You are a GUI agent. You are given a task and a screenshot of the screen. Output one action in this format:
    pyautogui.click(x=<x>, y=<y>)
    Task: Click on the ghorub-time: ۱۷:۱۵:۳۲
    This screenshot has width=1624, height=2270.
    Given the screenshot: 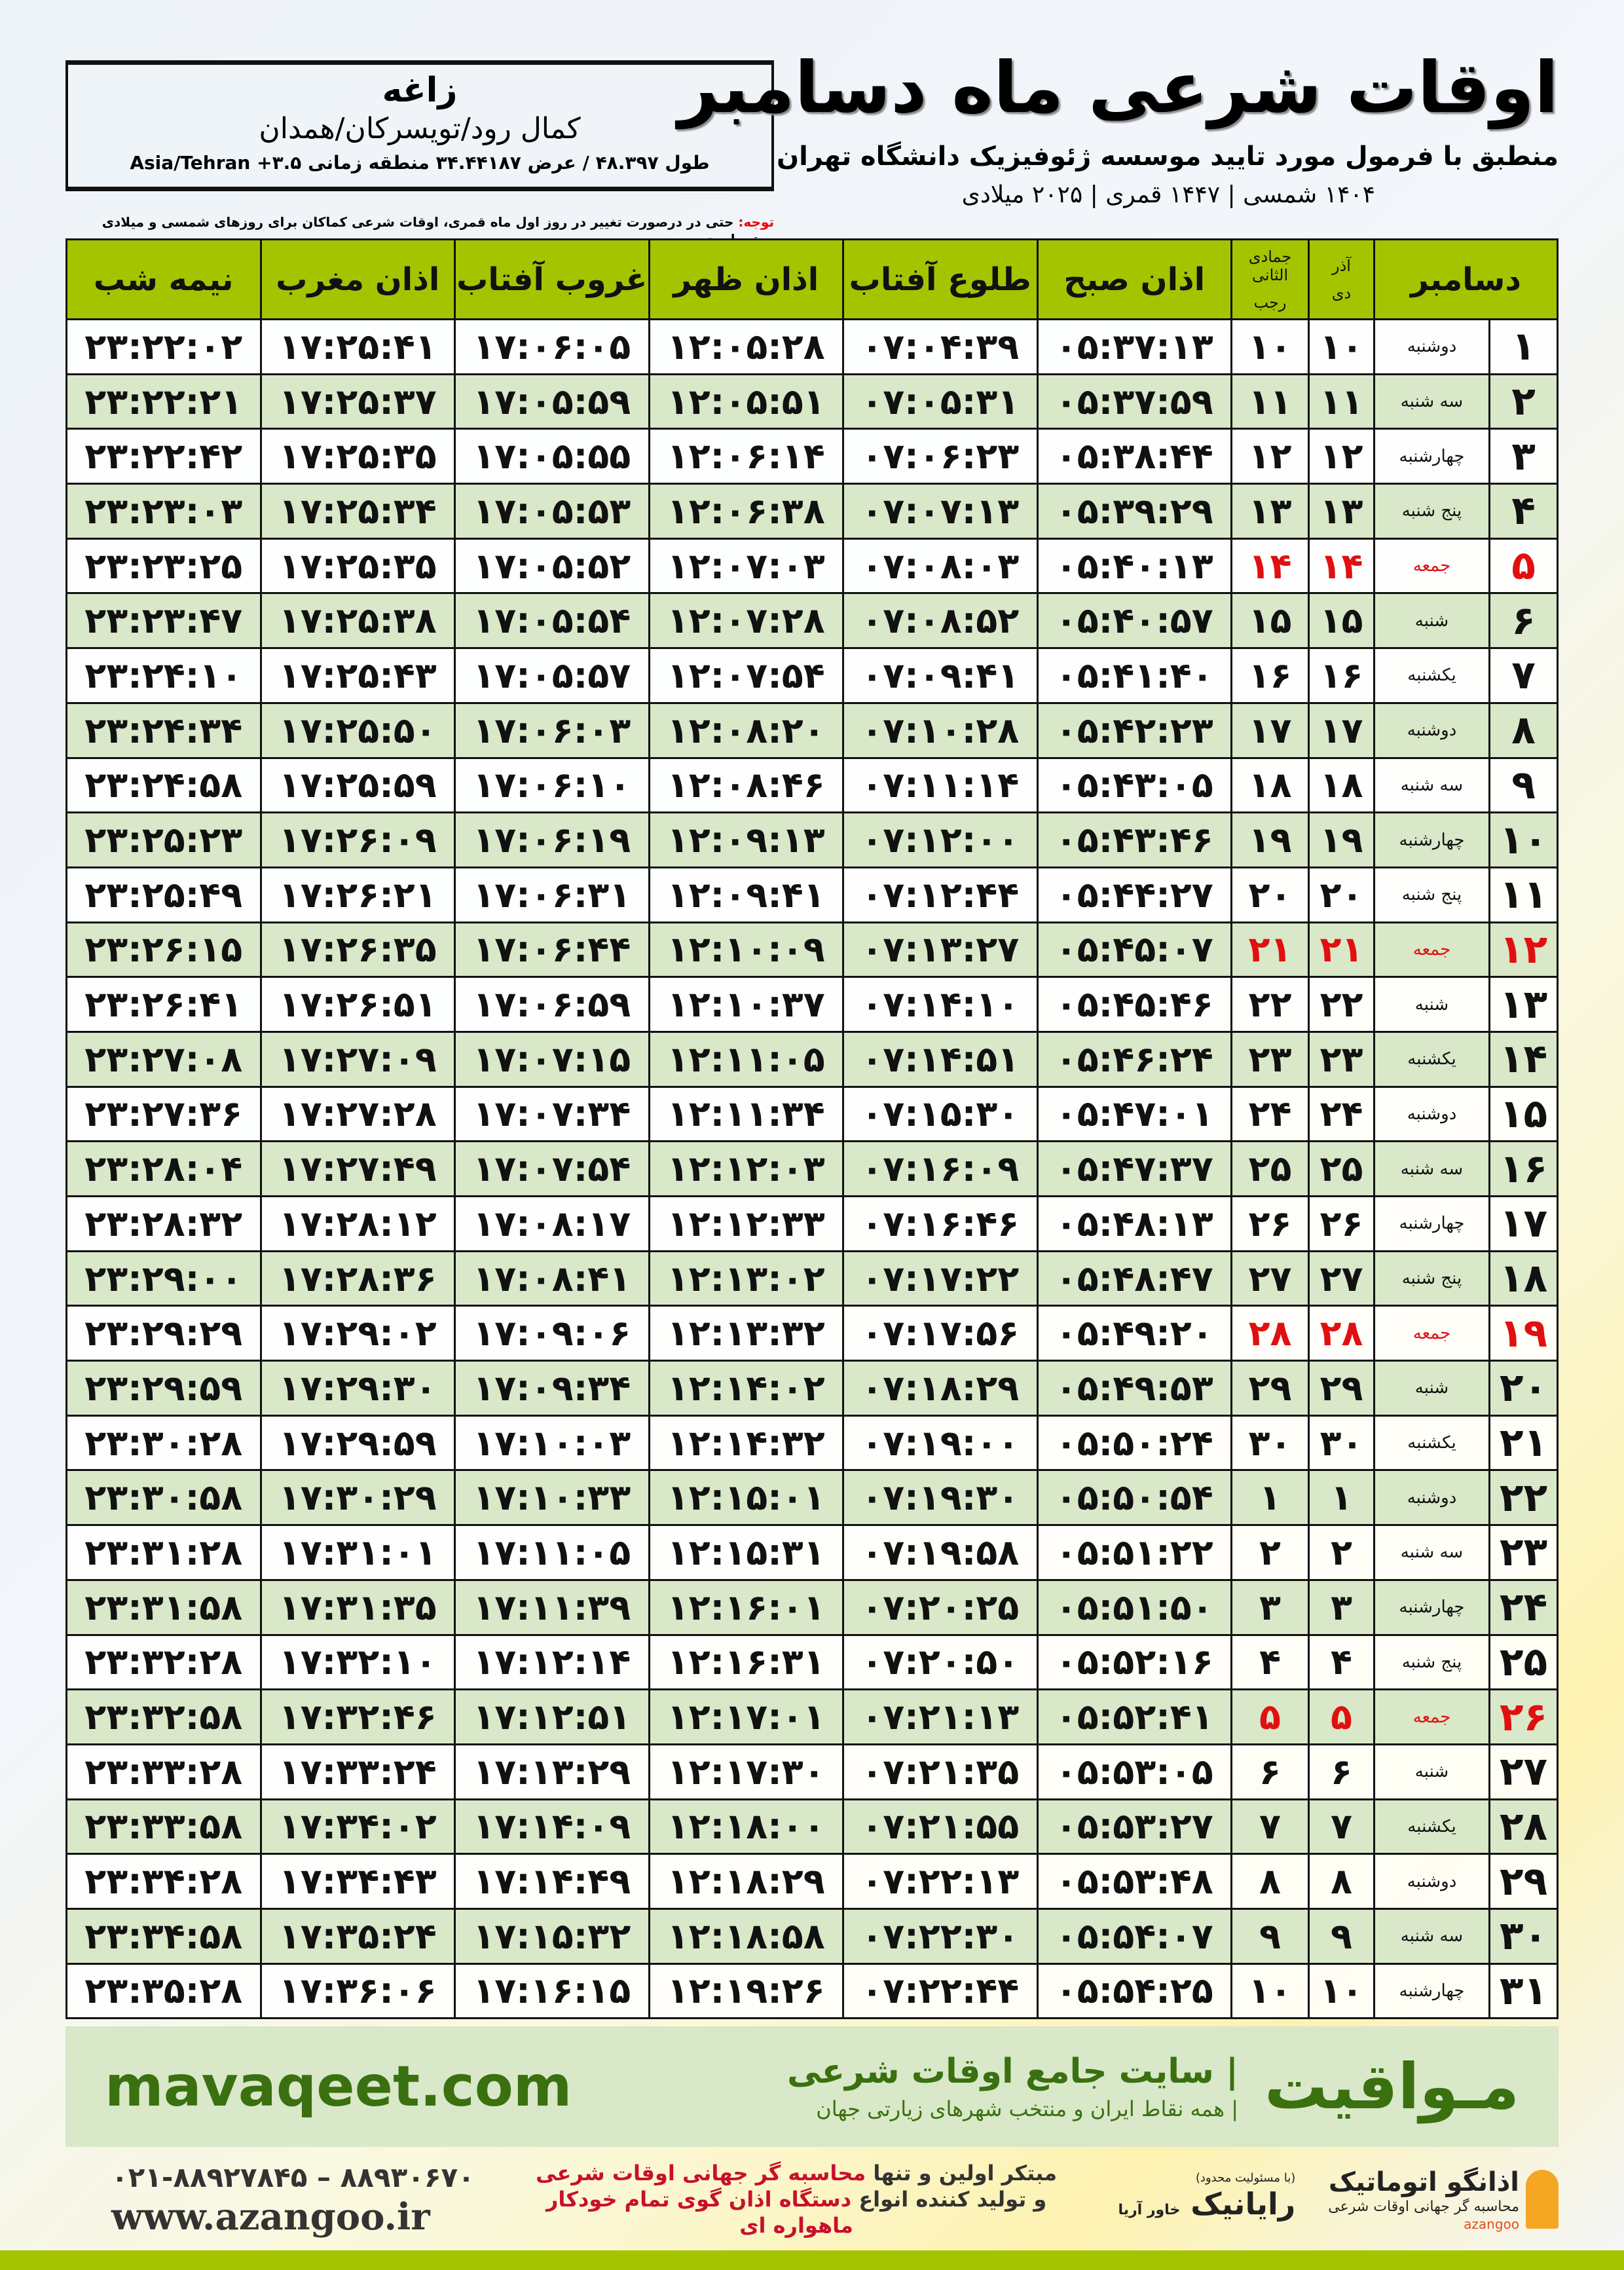 What is the action you would take?
    pyautogui.click(x=552, y=1936)
    